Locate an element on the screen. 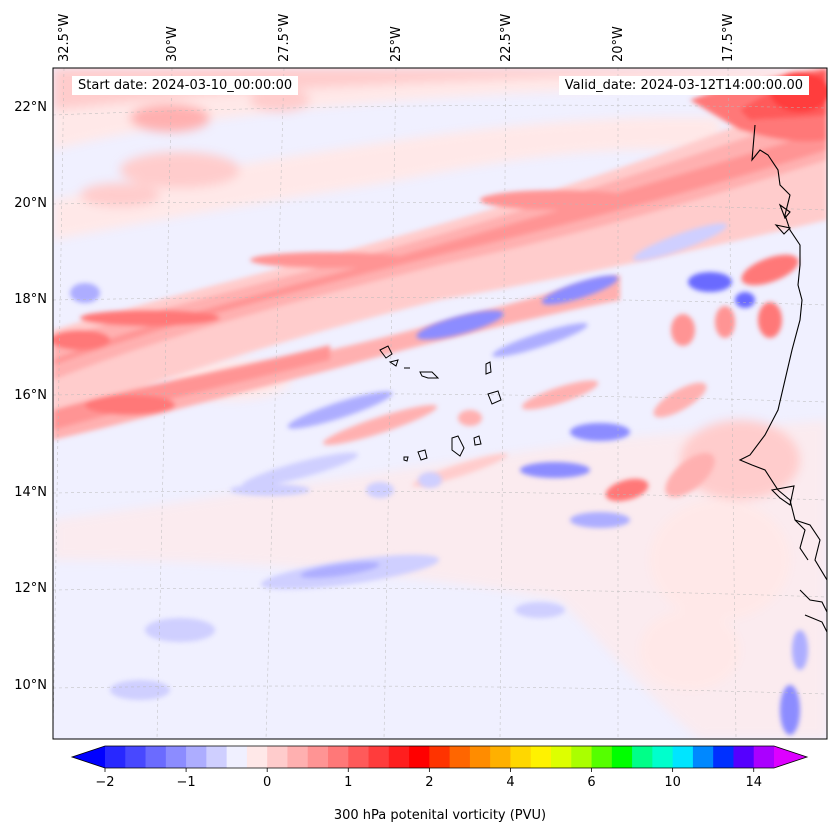  latitude-labels: 22°N 20°N 18°N 16°N 14°N 12°N 10°N is located at coordinates (30, 396).